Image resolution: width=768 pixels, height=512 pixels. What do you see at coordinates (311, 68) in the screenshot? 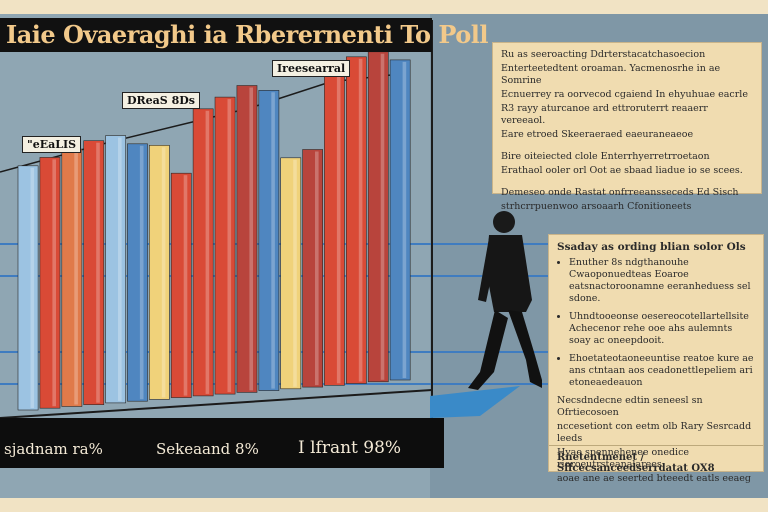
I see `callout-label-top: Ireesearral` at bounding box center [311, 68].